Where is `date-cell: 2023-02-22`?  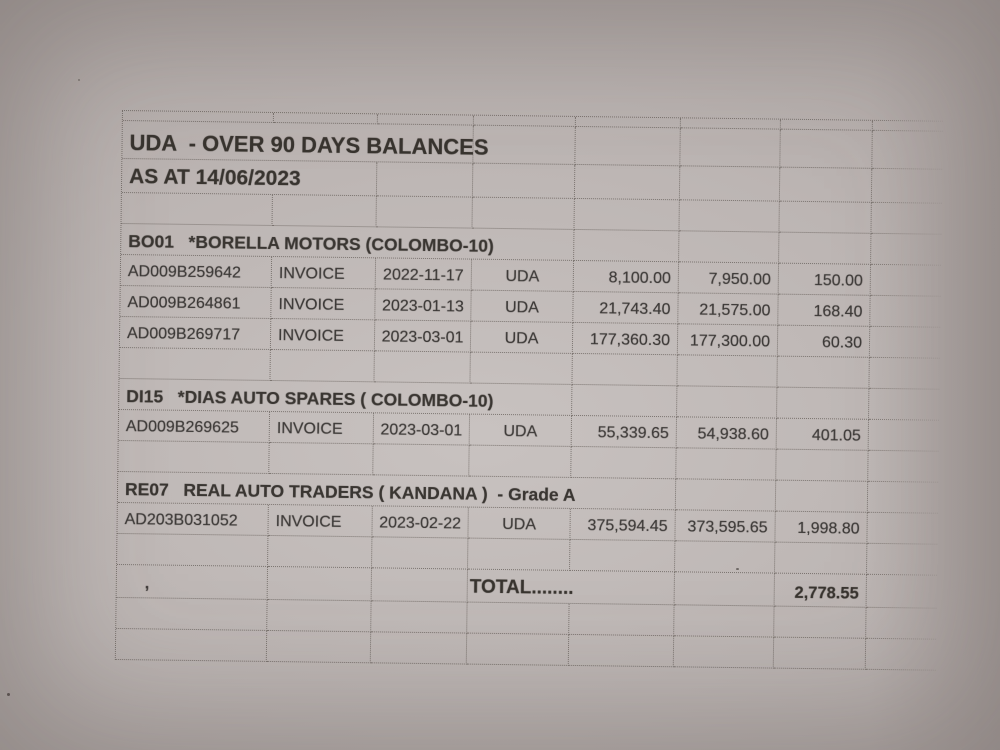 date-cell: 2023-02-22 is located at coordinates (420, 522).